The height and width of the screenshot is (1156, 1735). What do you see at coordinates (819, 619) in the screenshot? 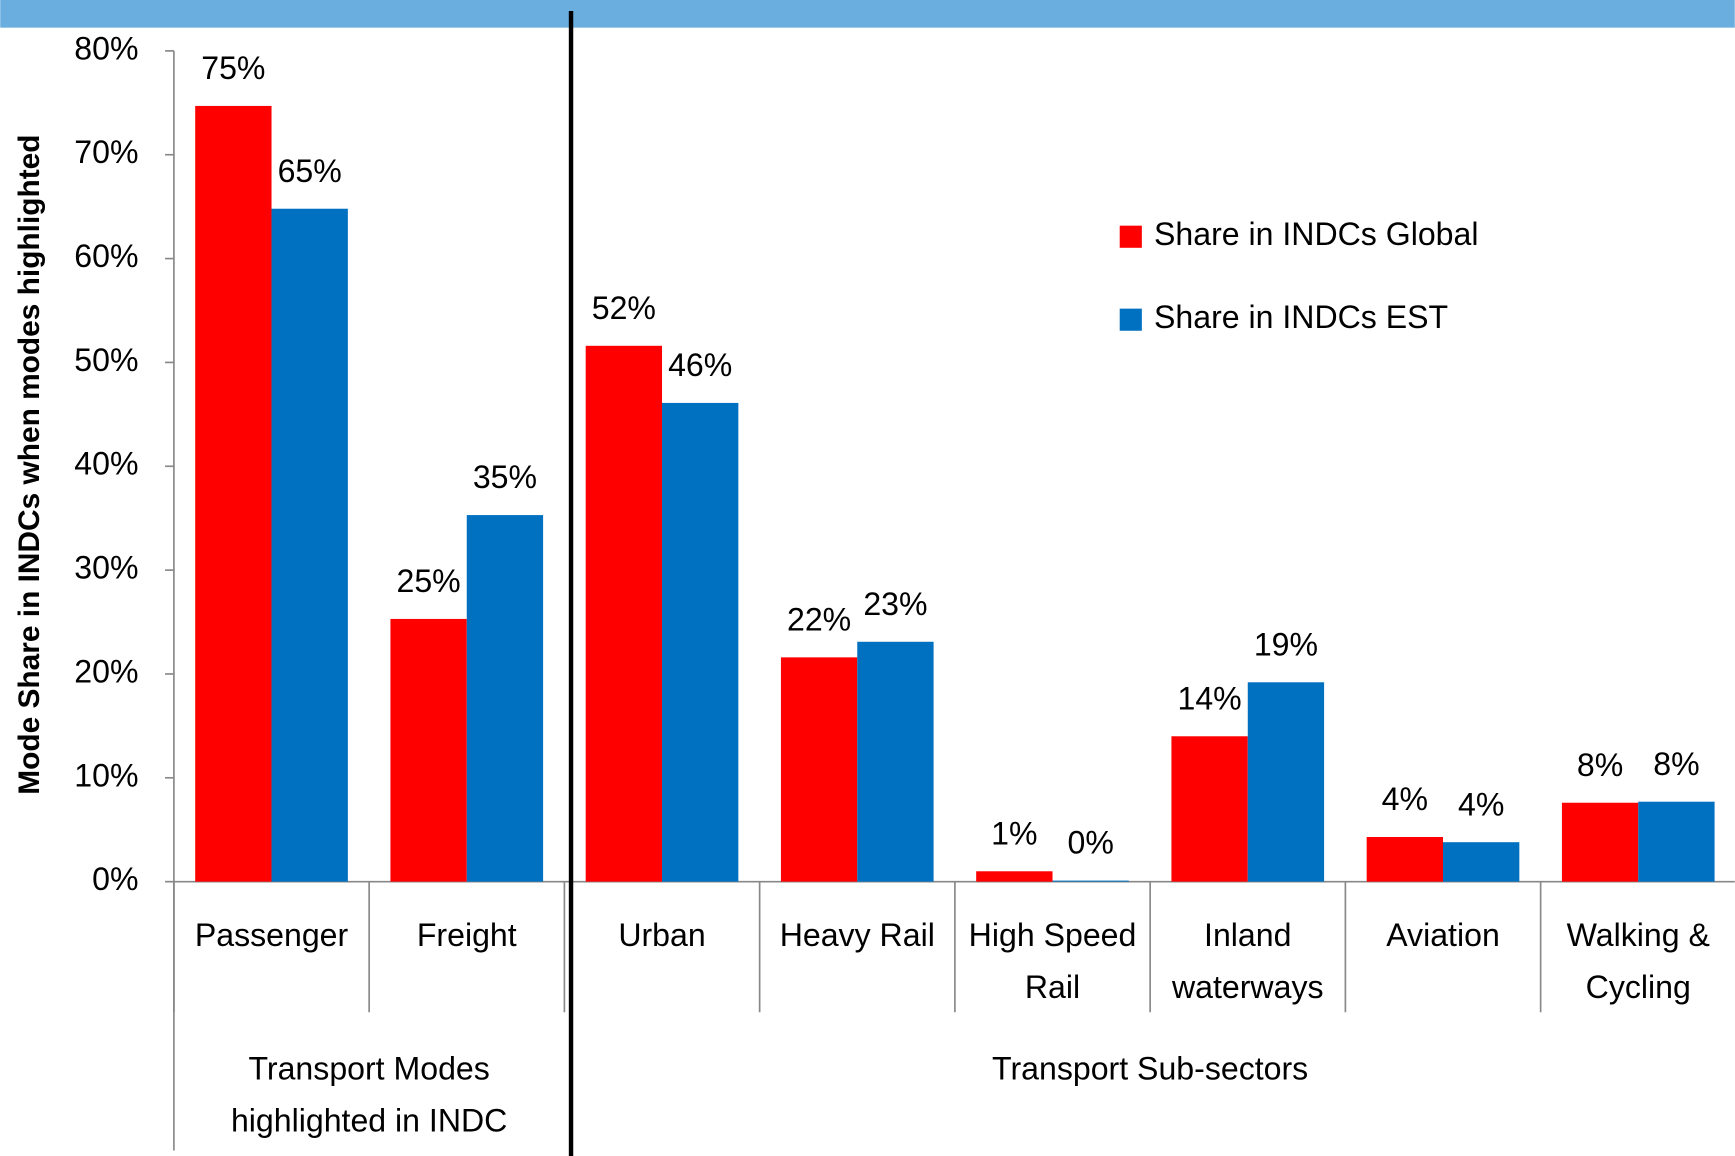
I see `value-label: 22%` at bounding box center [819, 619].